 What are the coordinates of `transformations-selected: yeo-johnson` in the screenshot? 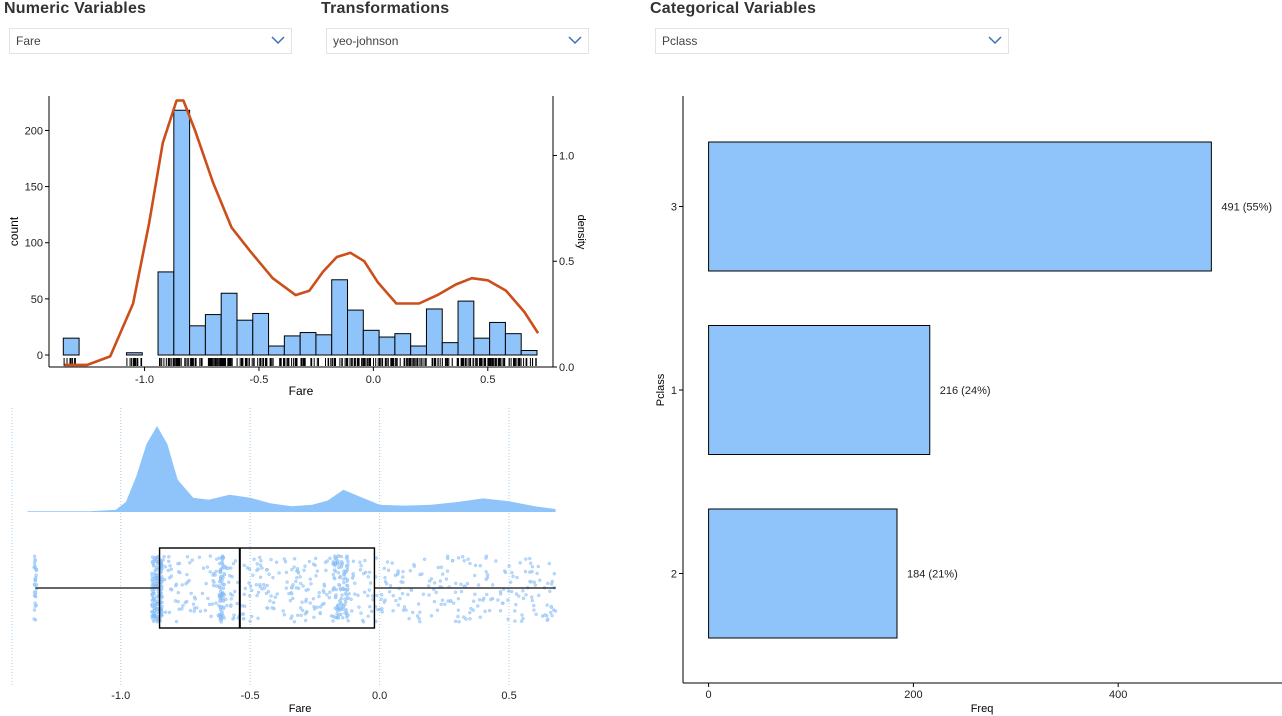 It's located at (366, 41).